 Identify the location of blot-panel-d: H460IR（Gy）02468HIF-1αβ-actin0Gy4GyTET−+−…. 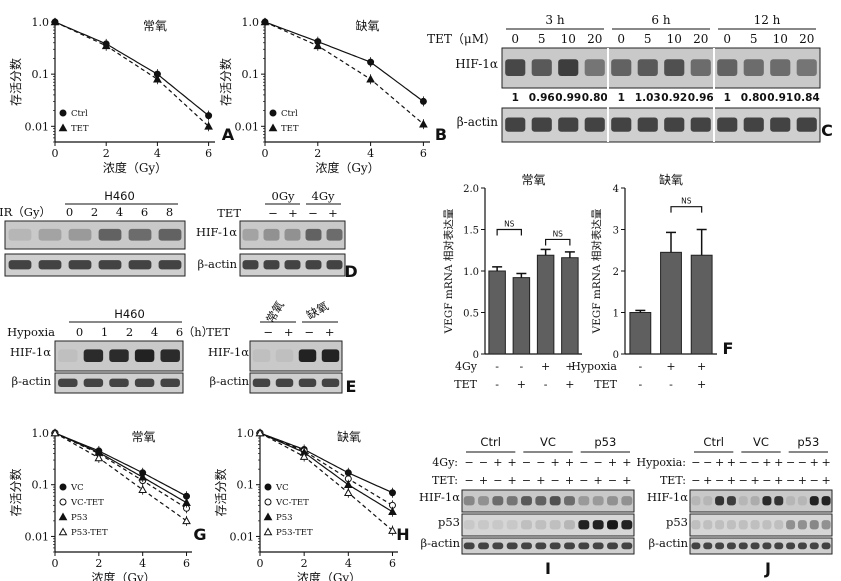
(179, 235).